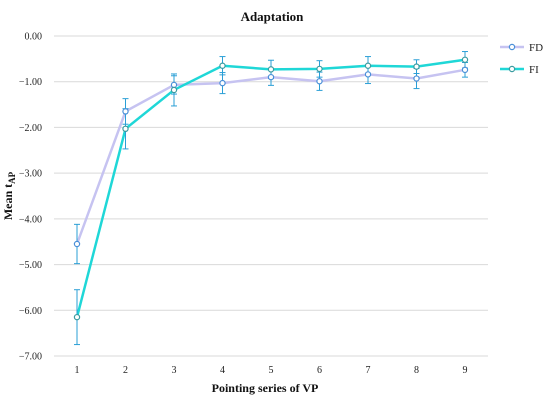  What do you see at coordinates (519, 70) in the screenshot?
I see `legend-item-fi: FI` at bounding box center [519, 70].